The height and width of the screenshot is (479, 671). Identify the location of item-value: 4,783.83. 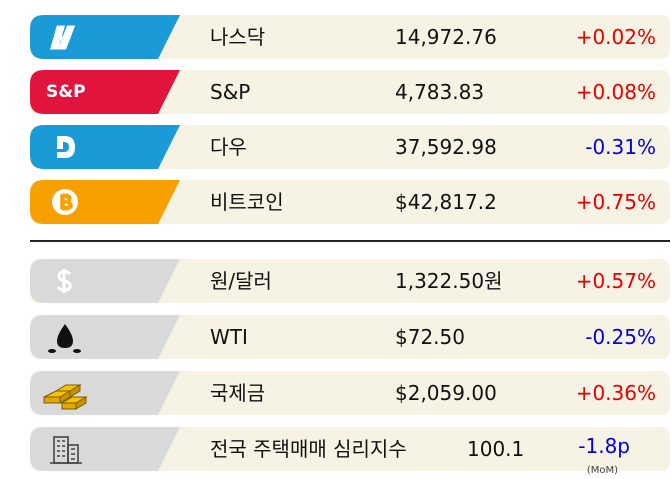
(440, 92).